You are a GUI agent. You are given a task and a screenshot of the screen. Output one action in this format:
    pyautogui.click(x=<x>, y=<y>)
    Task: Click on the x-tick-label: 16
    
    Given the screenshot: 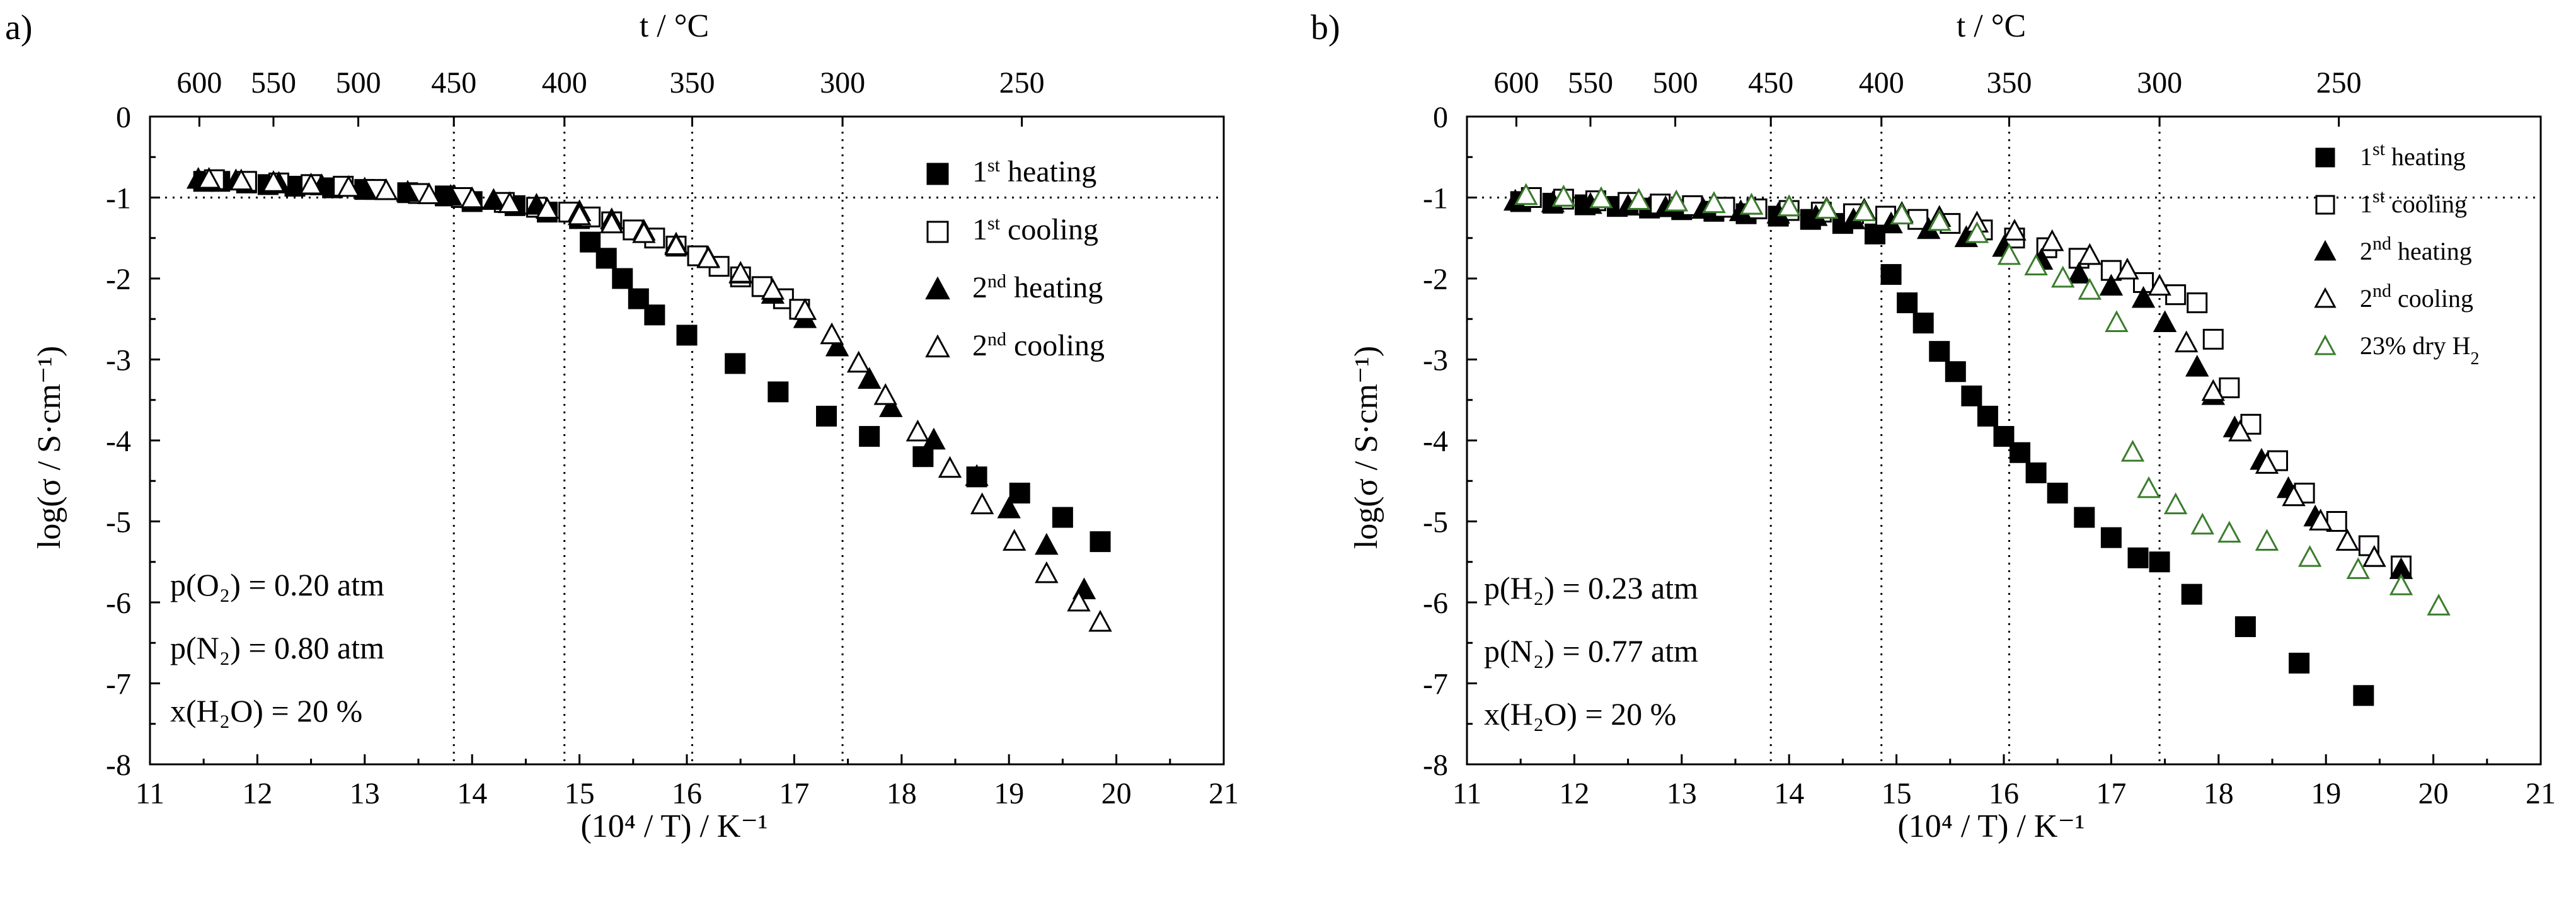 What is the action you would take?
    pyautogui.click(x=2004, y=793)
    